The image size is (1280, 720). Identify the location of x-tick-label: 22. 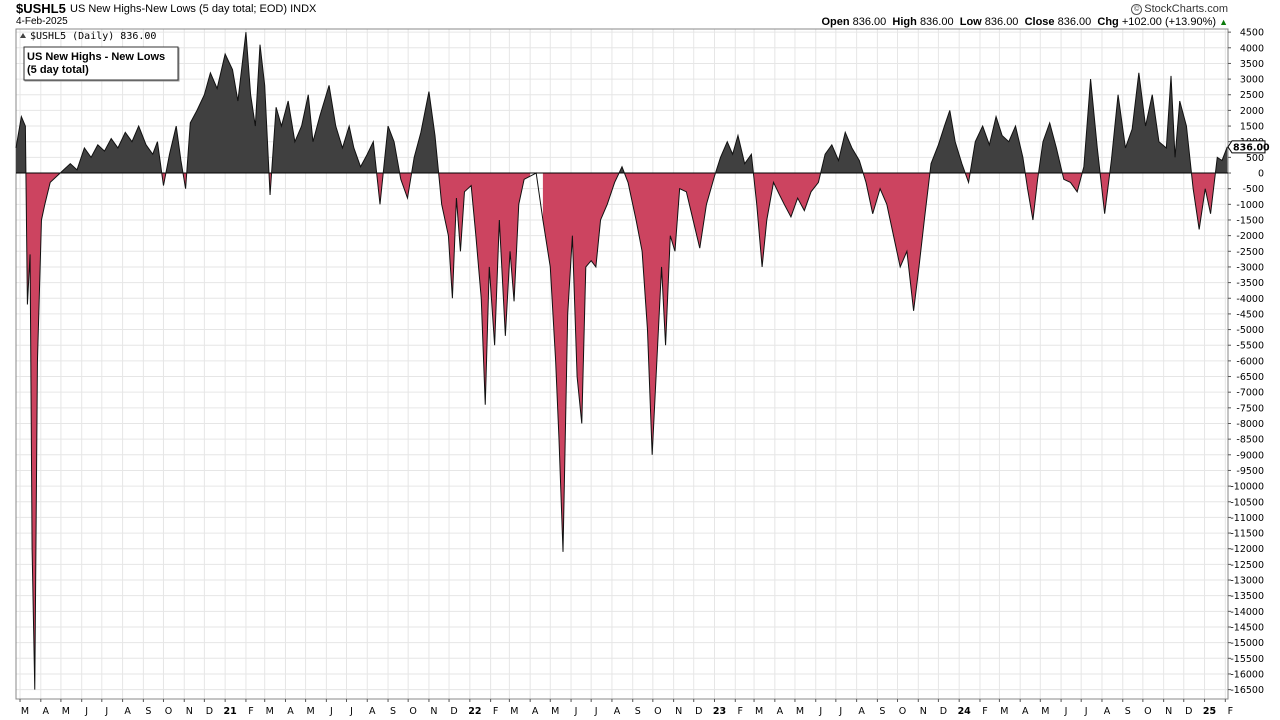
(474, 711).